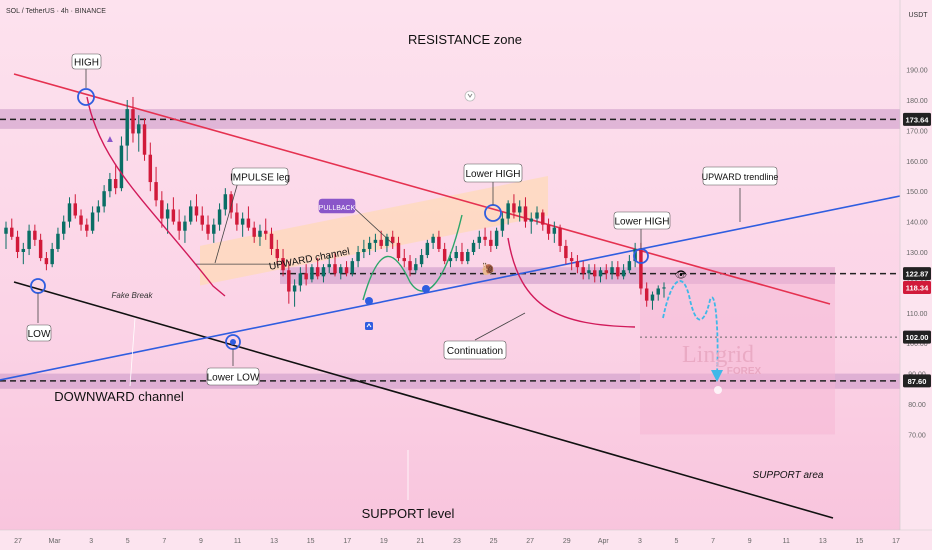 The image size is (932, 550). What do you see at coordinates (374, 231) in the screenshot?
I see `upward-channel-fill` at bounding box center [374, 231].